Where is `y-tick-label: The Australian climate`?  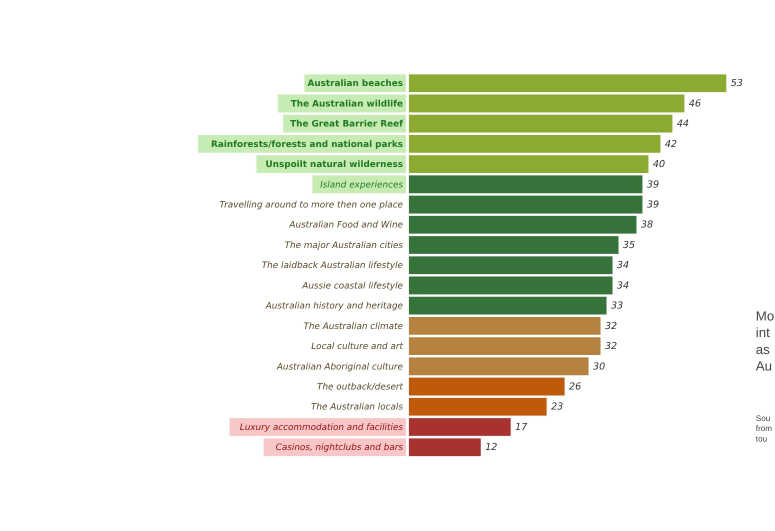
y-tick-label: The Australian climate is located at coordinates (353, 327).